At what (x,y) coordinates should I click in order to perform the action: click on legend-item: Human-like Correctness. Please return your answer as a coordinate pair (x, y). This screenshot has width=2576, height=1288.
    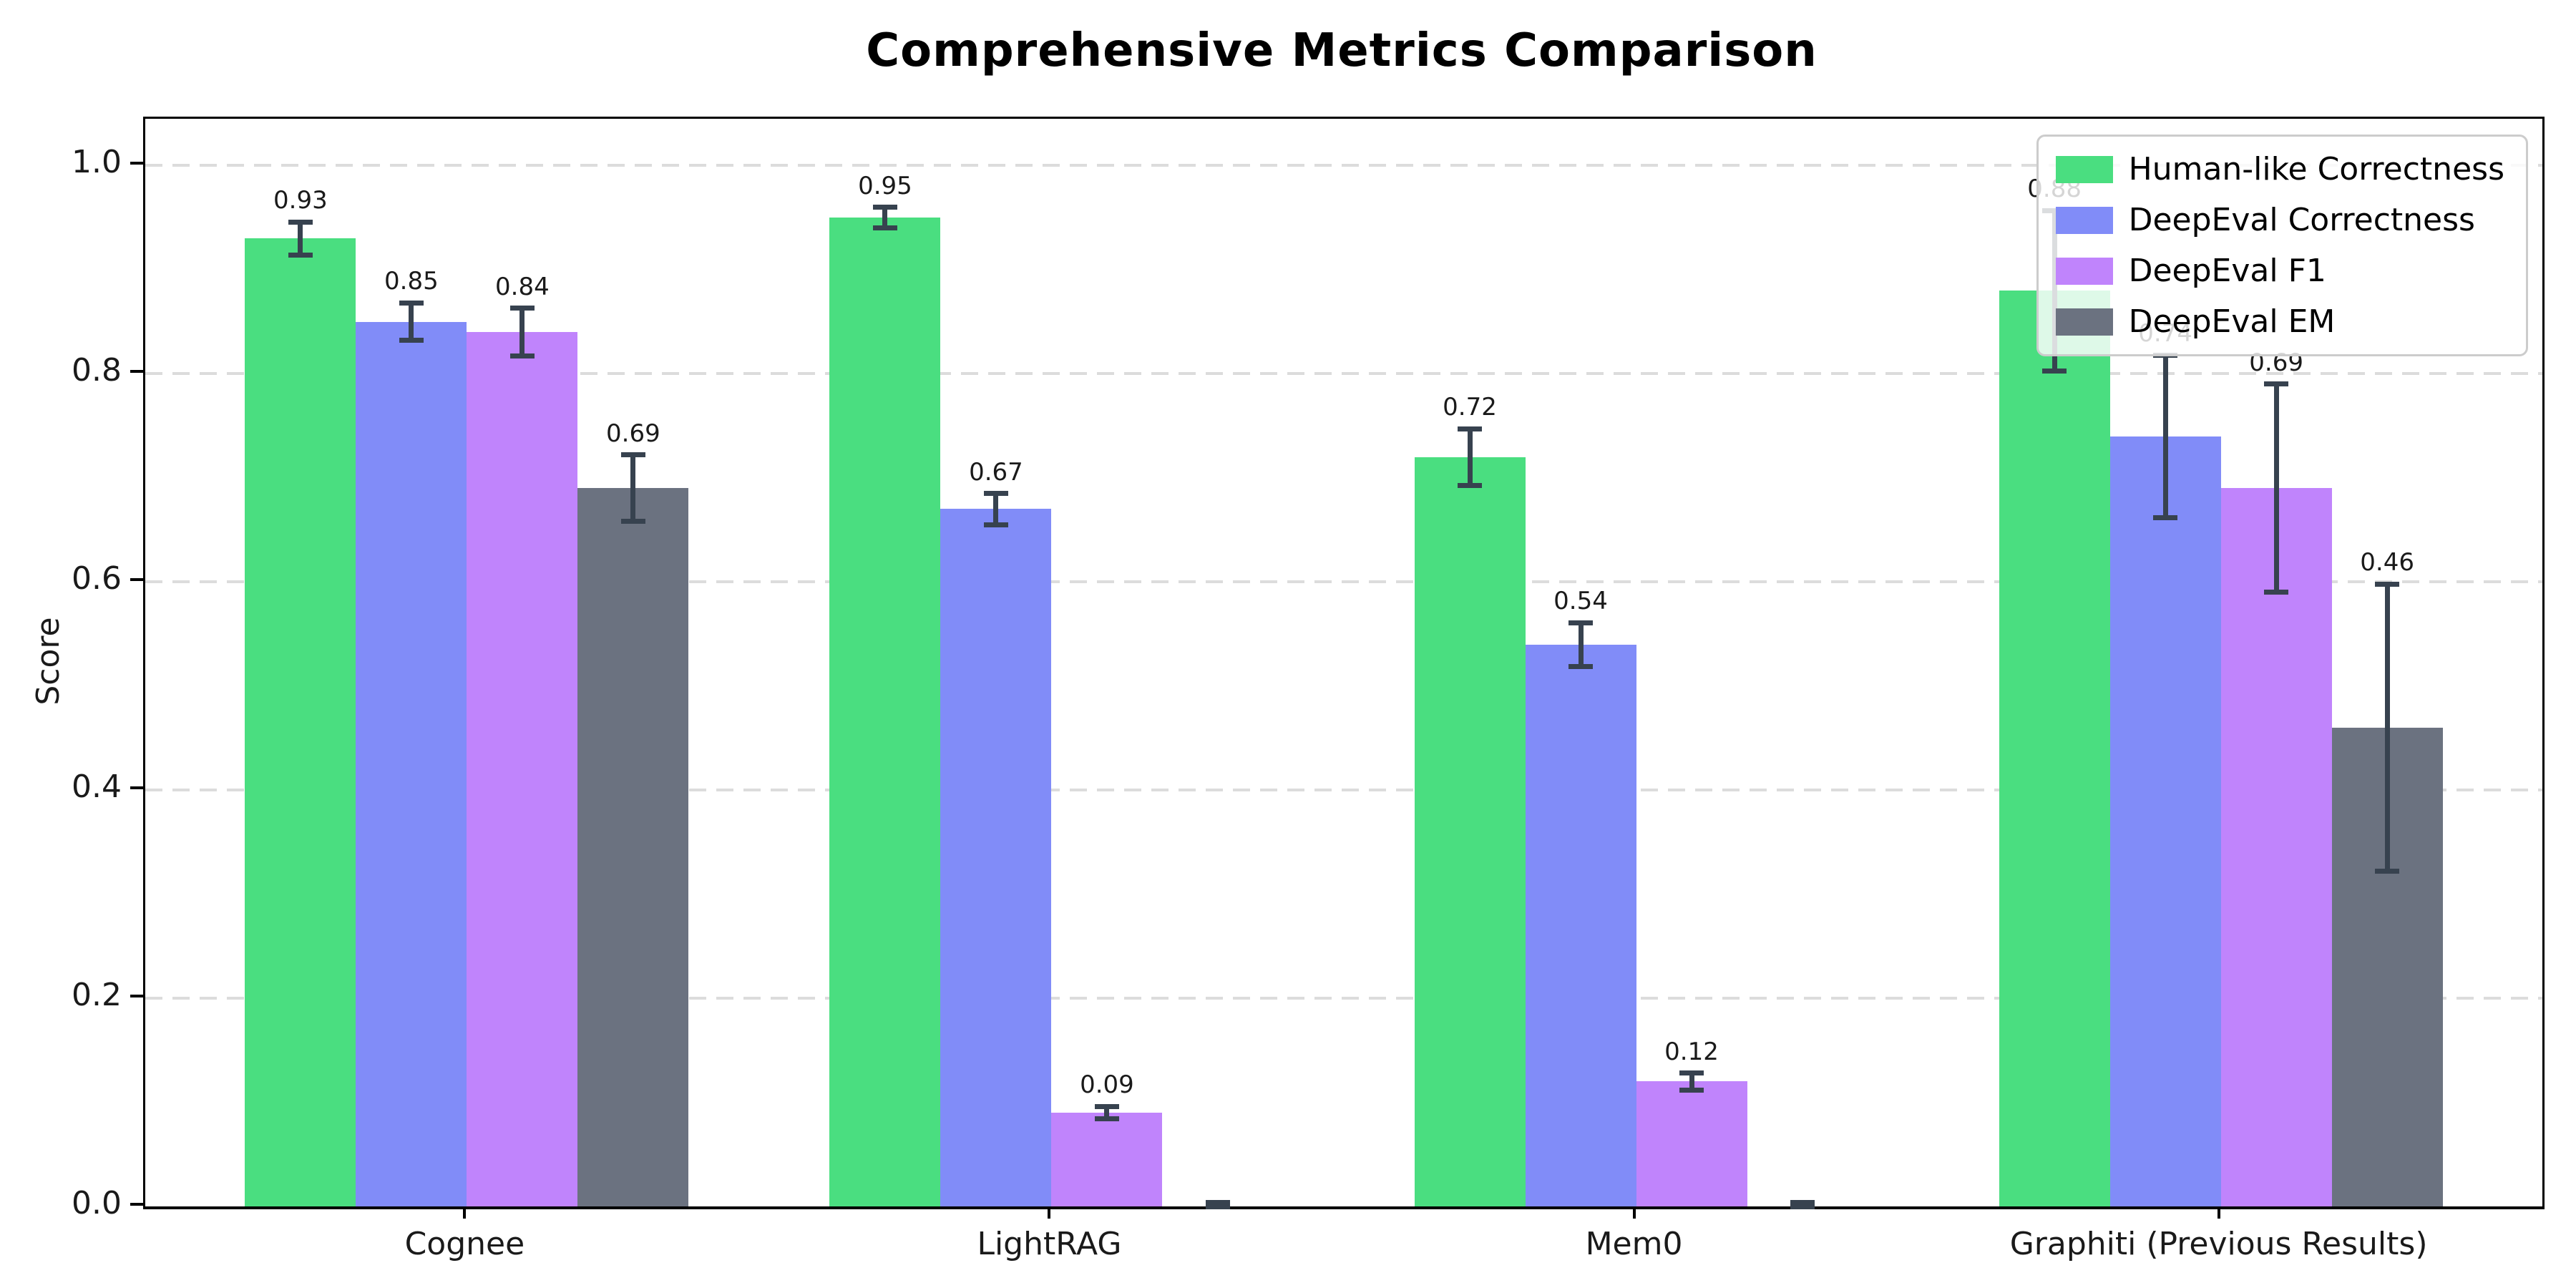
    Looking at the image, I should click on (2279, 169).